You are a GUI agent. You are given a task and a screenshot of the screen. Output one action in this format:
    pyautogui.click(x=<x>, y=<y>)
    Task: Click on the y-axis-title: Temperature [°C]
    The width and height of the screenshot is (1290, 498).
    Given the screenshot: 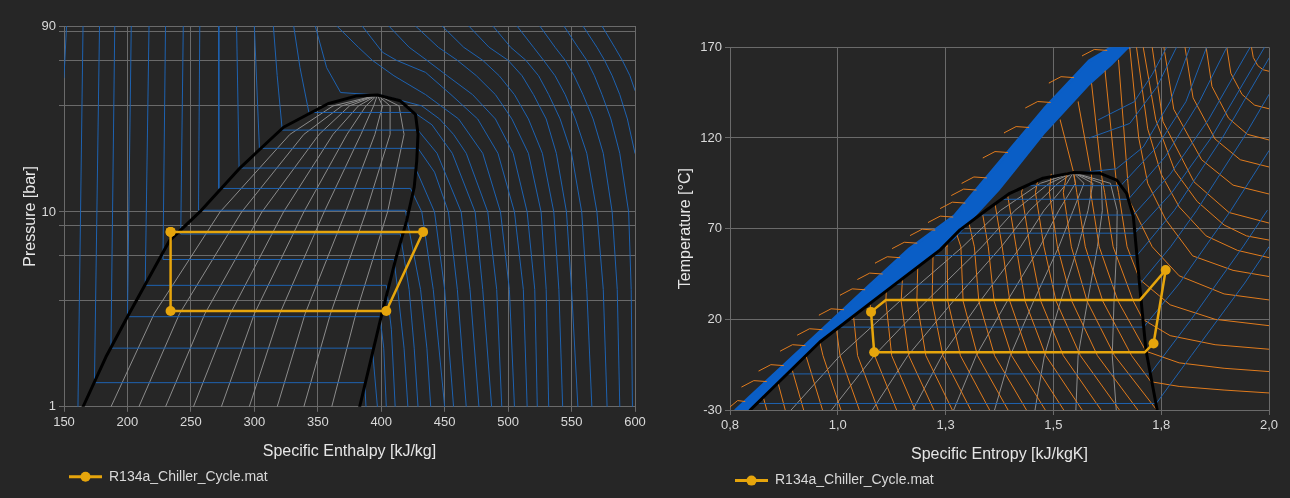 What is the action you would take?
    pyautogui.click(x=685, y=229)
    